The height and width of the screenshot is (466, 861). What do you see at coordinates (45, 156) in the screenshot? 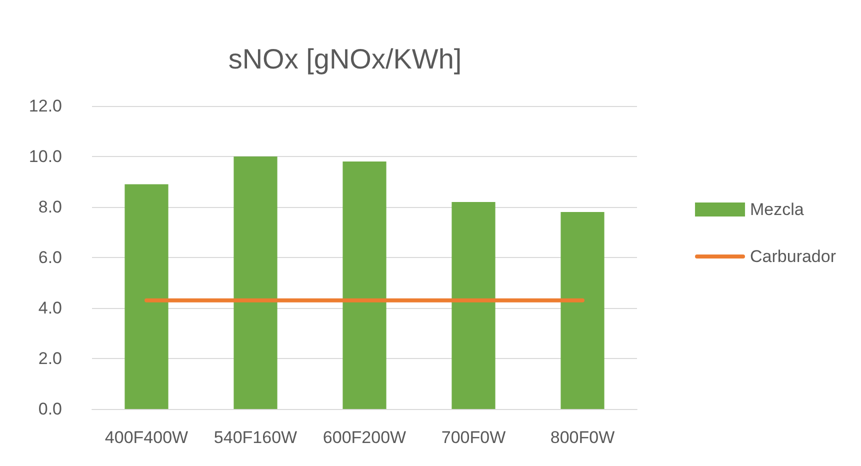
I see `y-tick-label: 10.0` at bounding box center [45, 156].